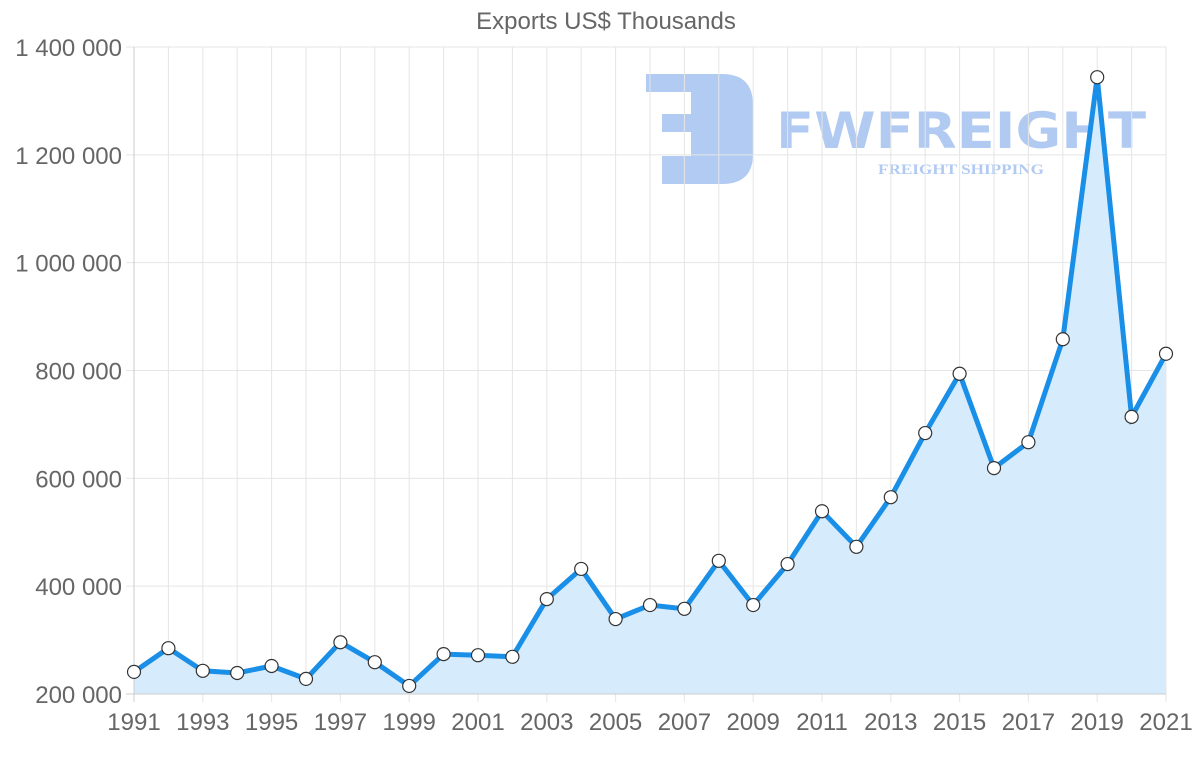  I want to click on logo-mark-icon, so click(699, 129).